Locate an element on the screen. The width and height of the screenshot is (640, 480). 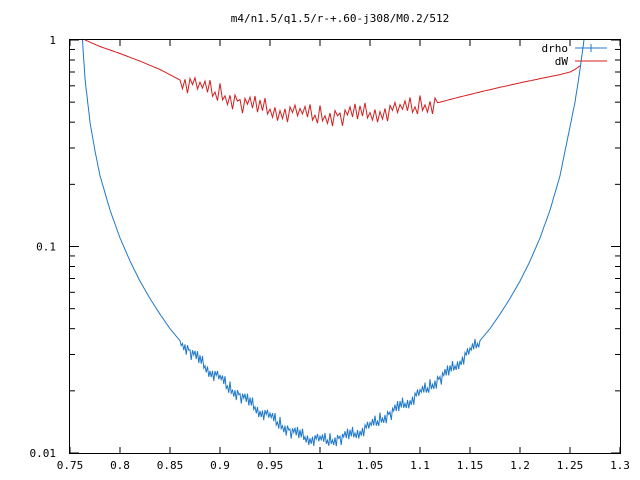
x-tick-label: 0.8 is located at coordinates (120, 465).